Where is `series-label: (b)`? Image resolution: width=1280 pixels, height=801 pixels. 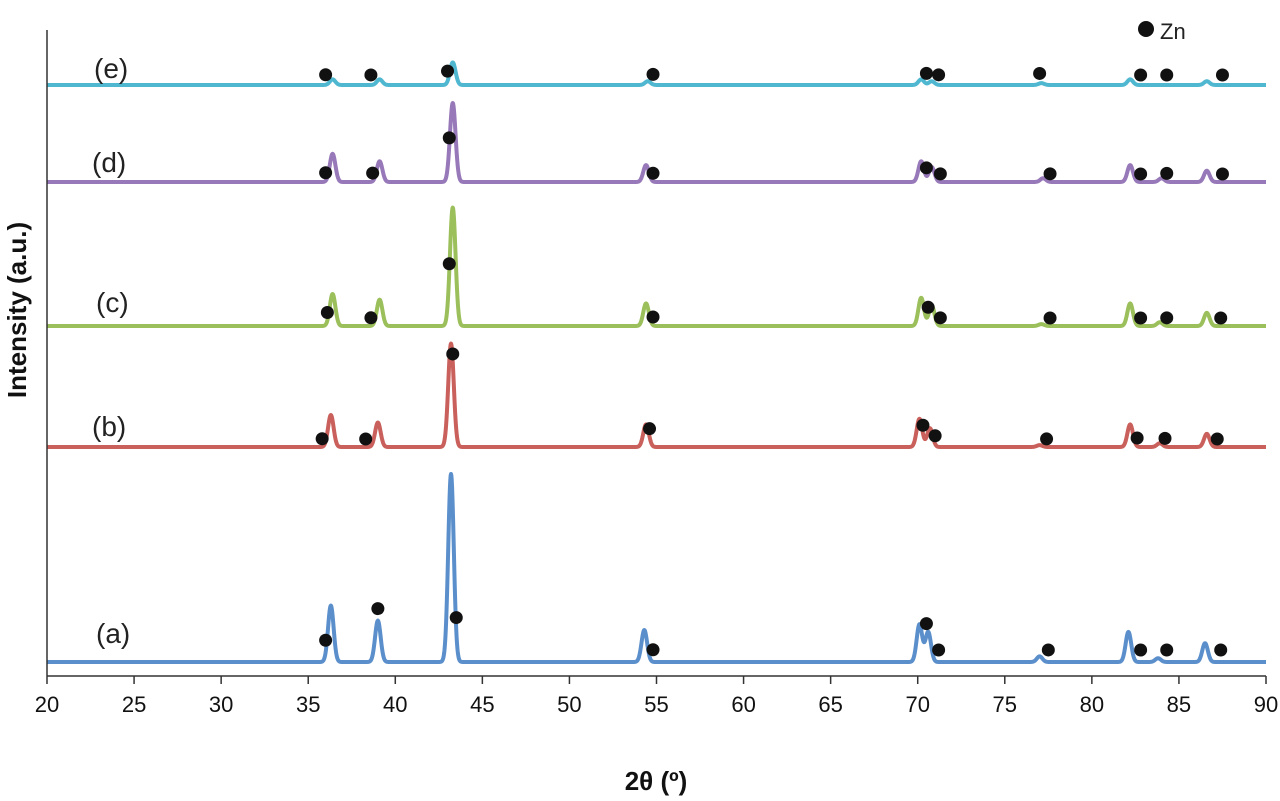
series-label: (b) is located at coordinates (109, 426).